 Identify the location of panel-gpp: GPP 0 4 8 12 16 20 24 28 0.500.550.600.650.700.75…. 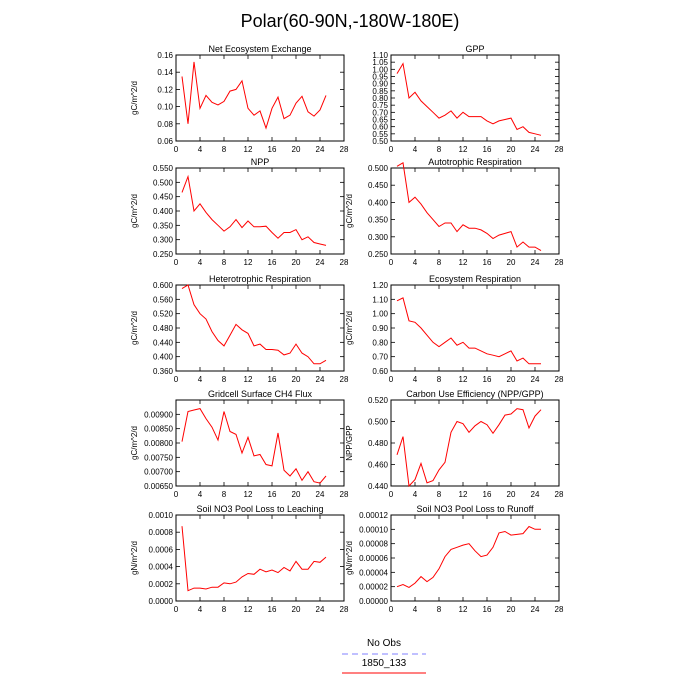
(468, 99).